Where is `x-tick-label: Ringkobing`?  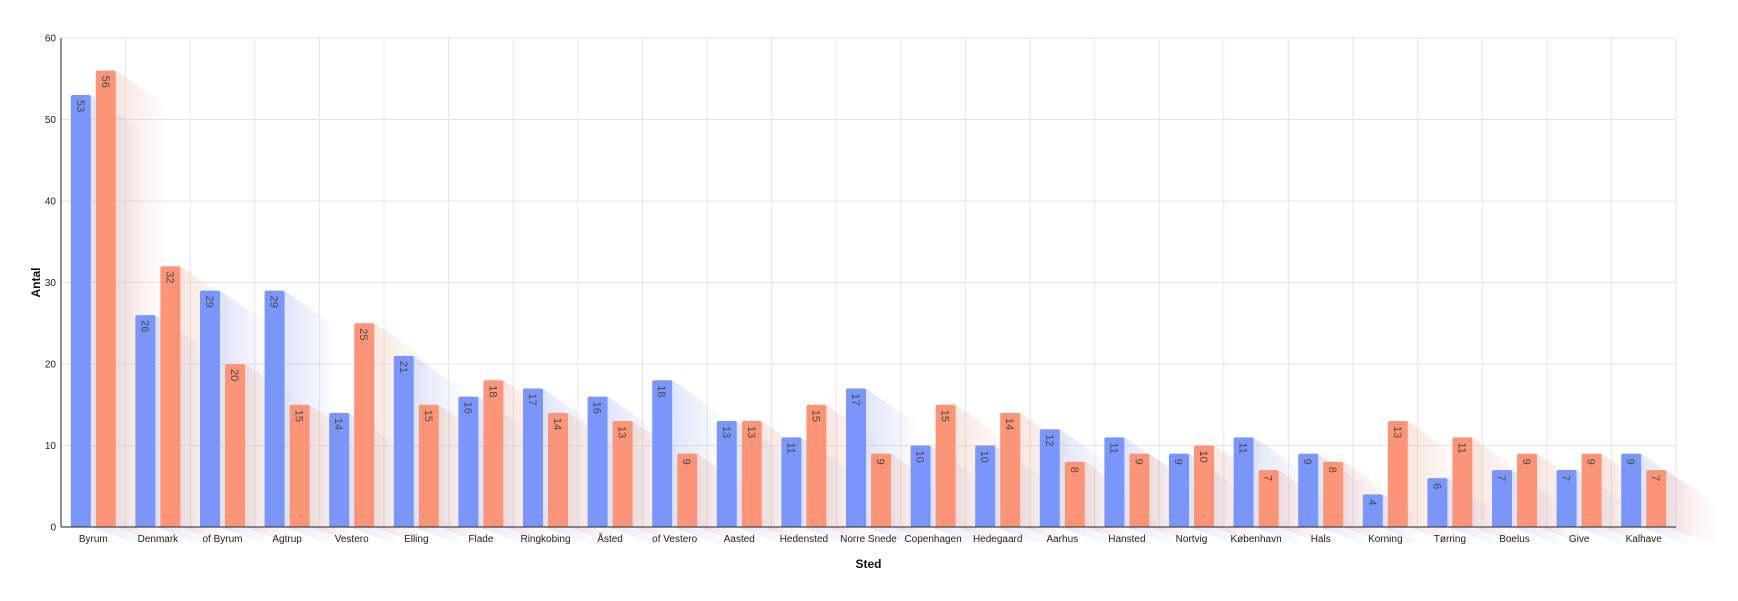 x-tick-label: Ringkobing is located at coordinates (545, 539).